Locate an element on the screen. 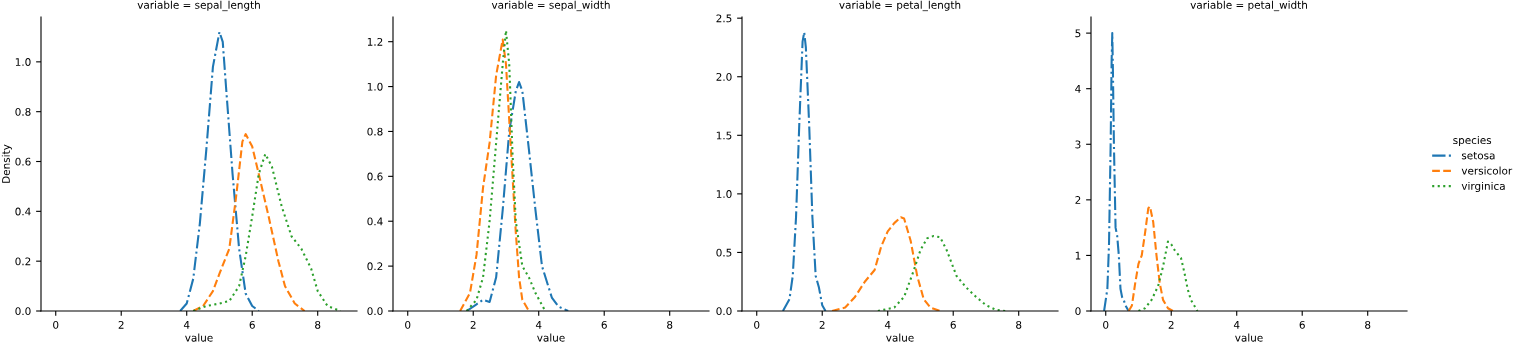 This screenshot has width=1518, height=347. chart-title: variable = petal_width is located at coordinates (1248, 6).